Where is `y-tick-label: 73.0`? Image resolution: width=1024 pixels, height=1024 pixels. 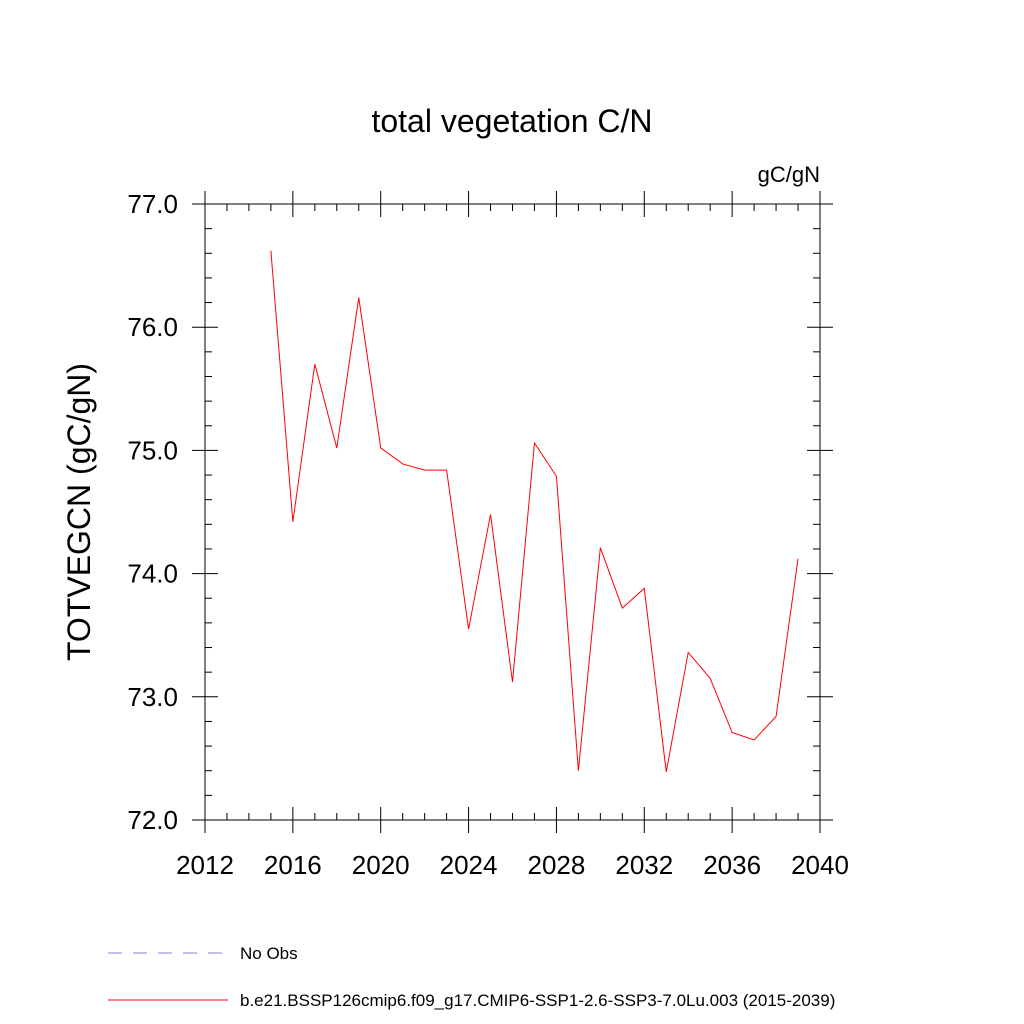 y-tick-label: 73.0 is located at coordinates (152, 697).